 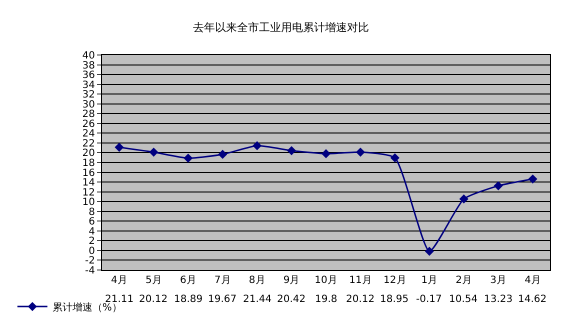 What do you see at coordinates (463, 299) in the screenshot?
I see `data-label: 10.54` at bounding box center [463, 299].